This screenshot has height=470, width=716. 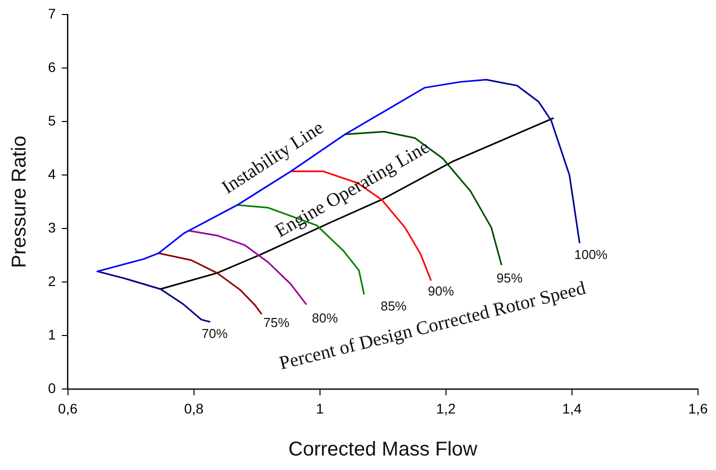 I want to click on y-tick-label: 0, so click(x=52, y=388).